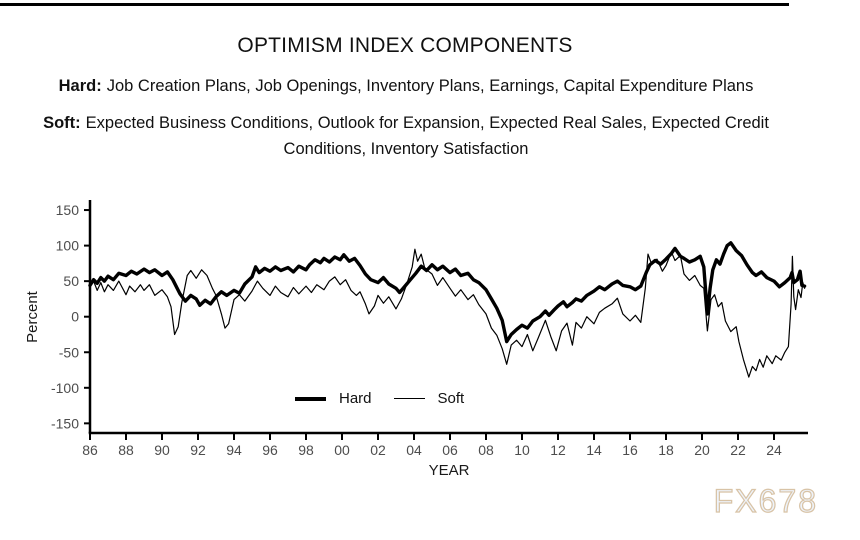  Describe the element at coordinates (450, 450) in the screenshot. I see `x-tick-label: 06` at that location.